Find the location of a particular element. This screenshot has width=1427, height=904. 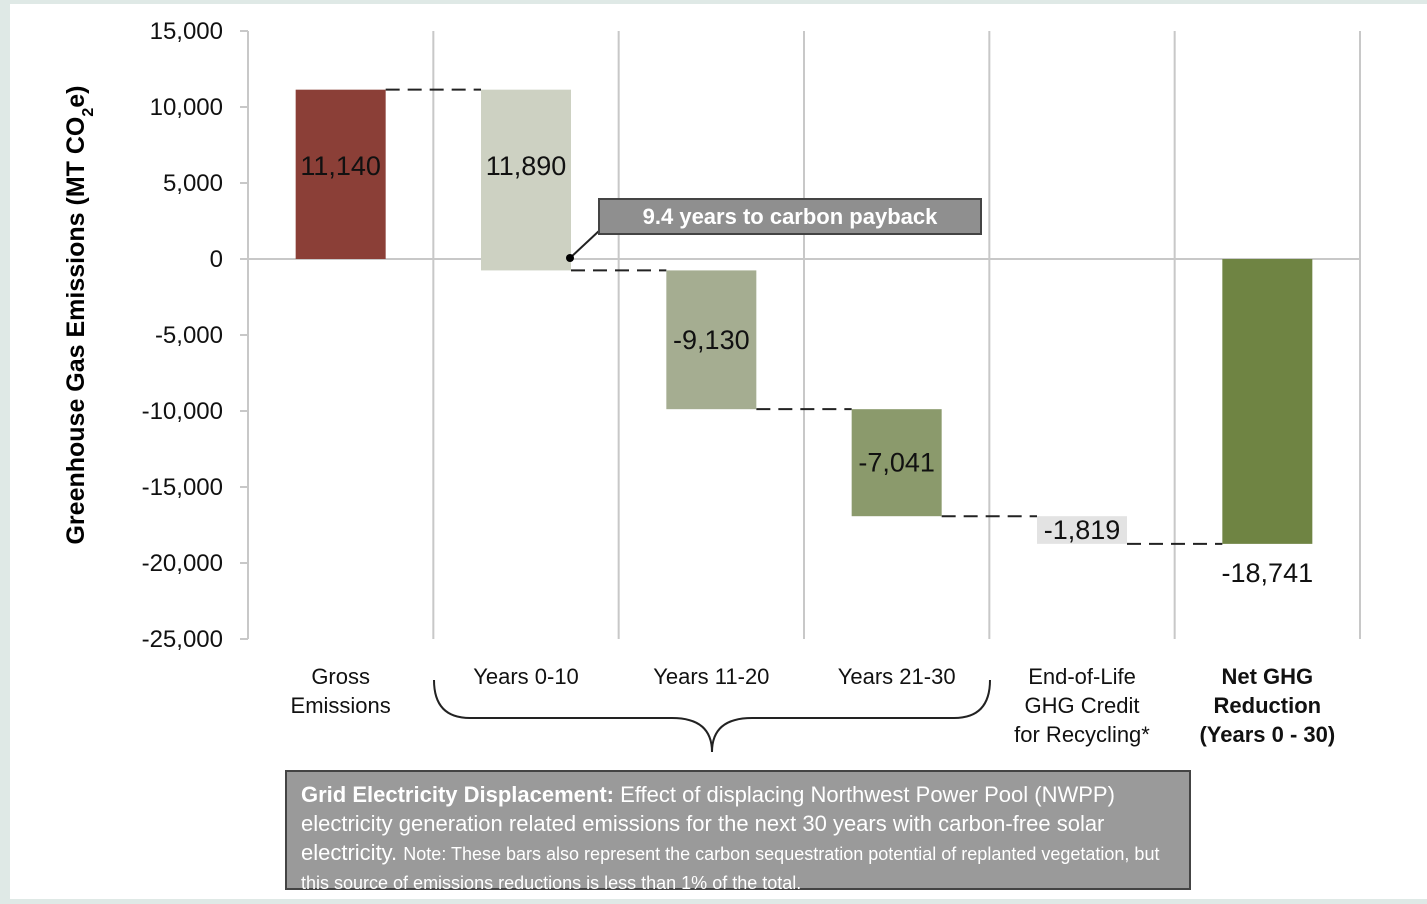

x-tick-label: Years 0-10 is located at coordinates (526, 676).